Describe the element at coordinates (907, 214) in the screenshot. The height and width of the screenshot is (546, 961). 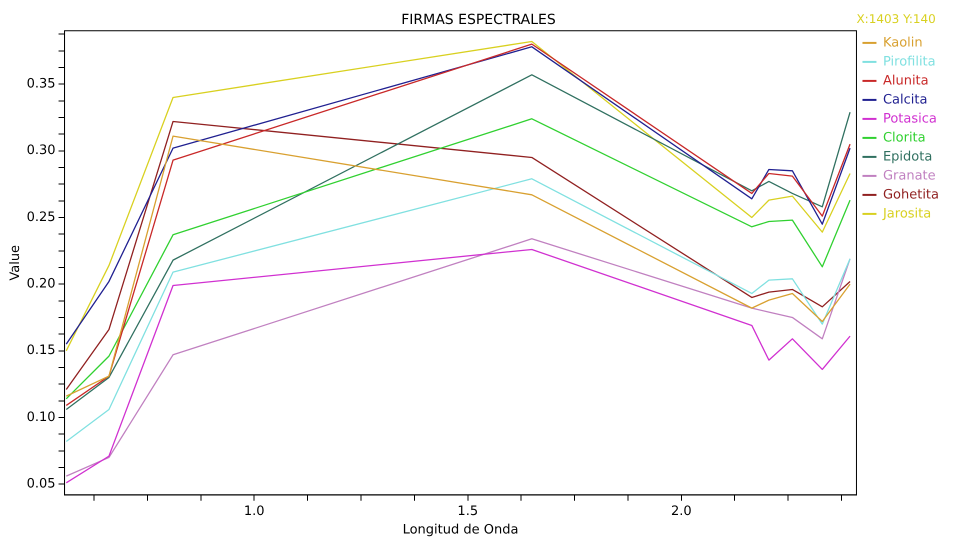
I see `legend-label: Jarosita` at that location.